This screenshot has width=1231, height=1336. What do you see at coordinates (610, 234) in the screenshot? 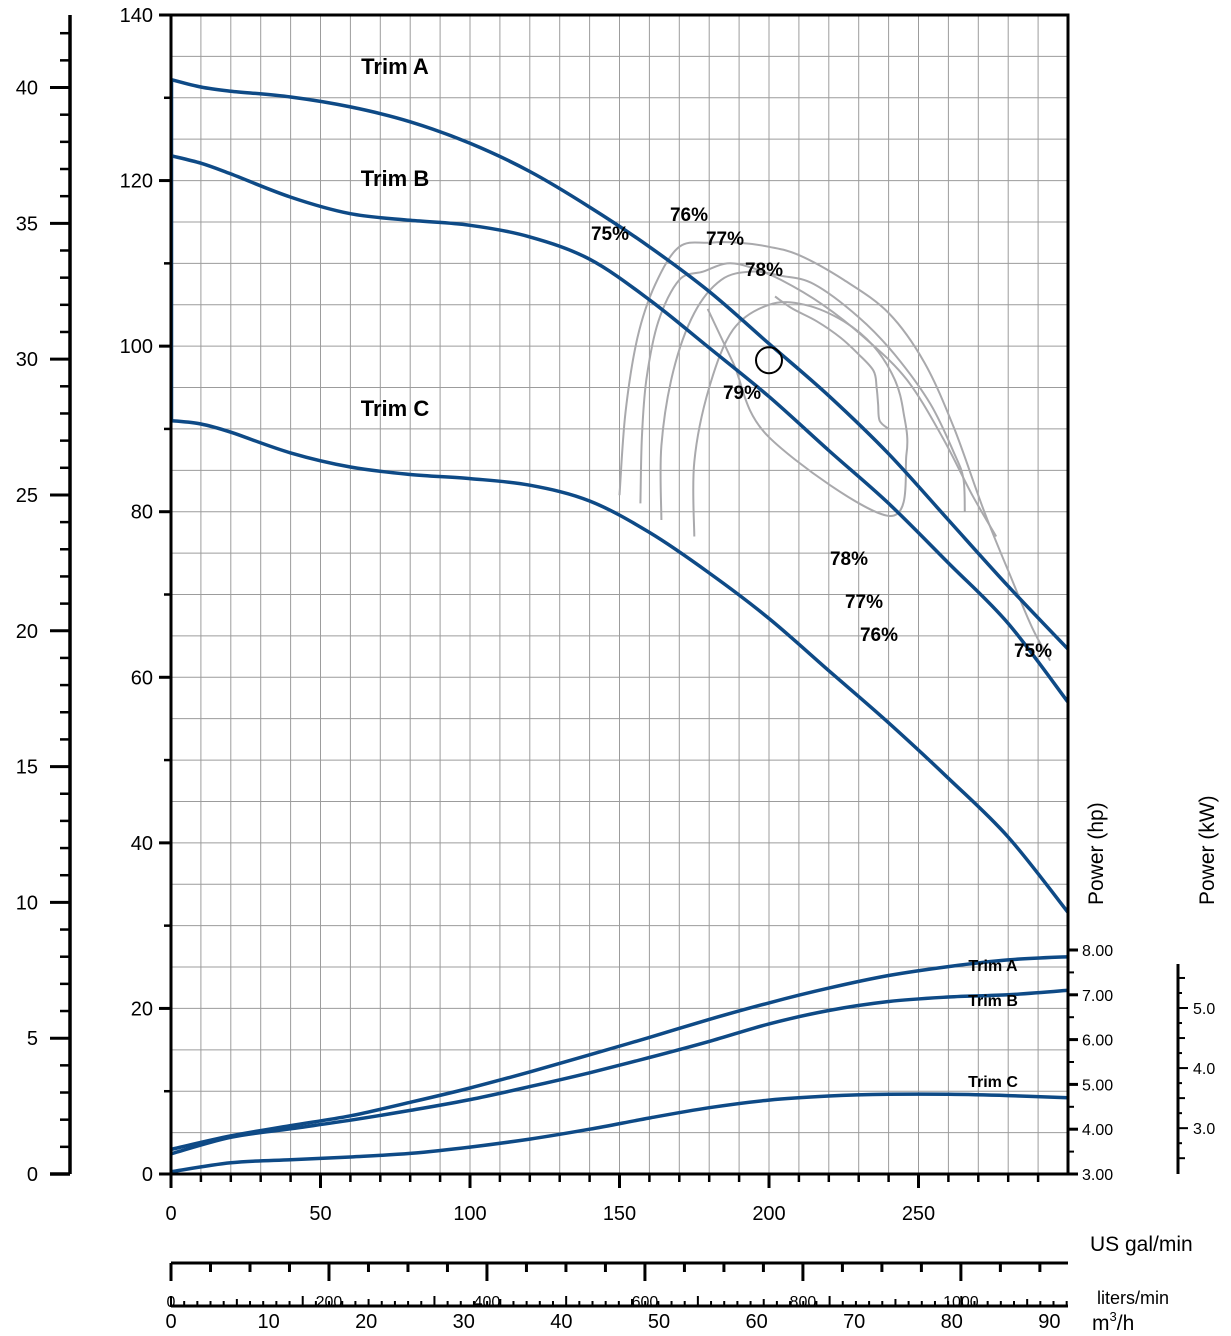
I see `efficiency-label-75-top: 75%` at bounding box center [610, 234].